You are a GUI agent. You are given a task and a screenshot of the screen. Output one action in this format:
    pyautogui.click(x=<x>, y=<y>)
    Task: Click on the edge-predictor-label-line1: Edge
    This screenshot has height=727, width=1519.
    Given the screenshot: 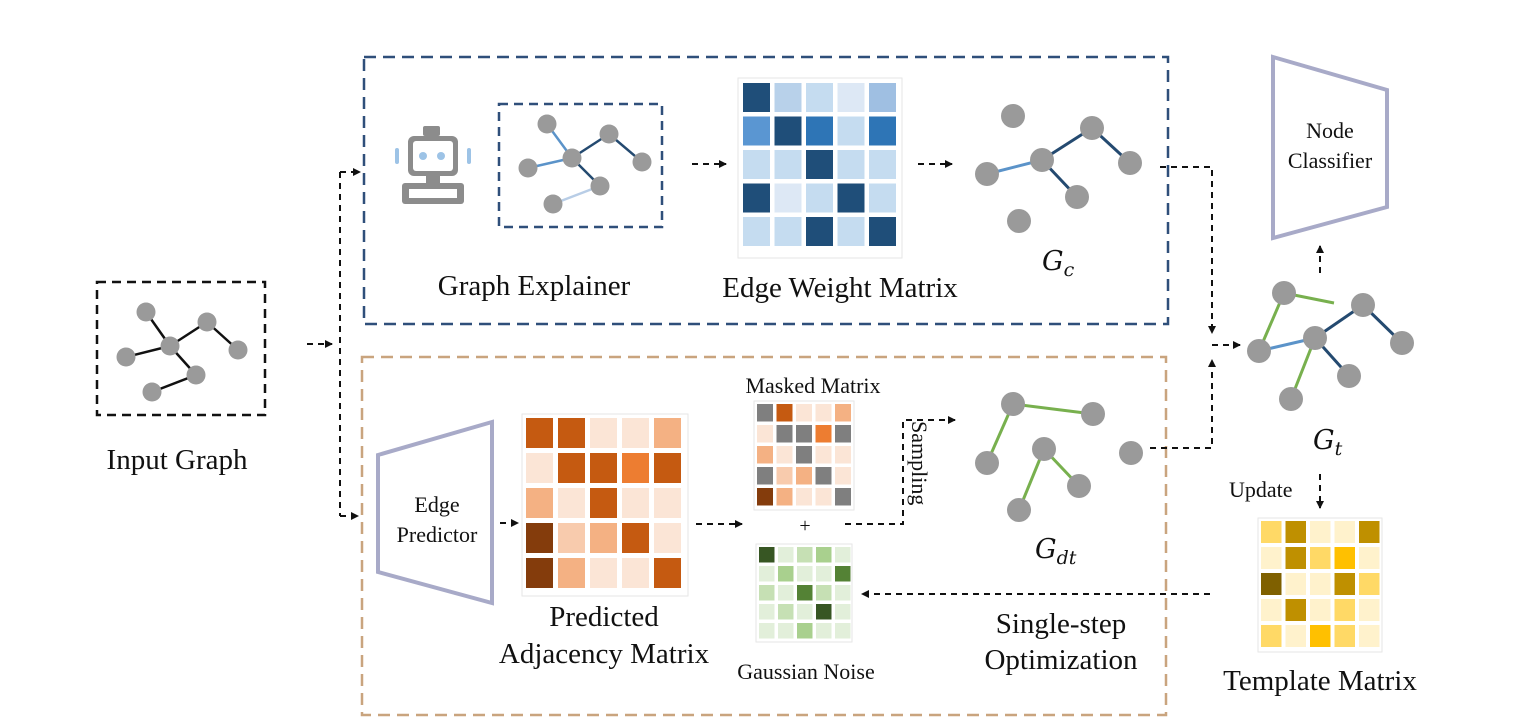 What is the action you would take?
    pyautogui.click(x=436, y=504)
    